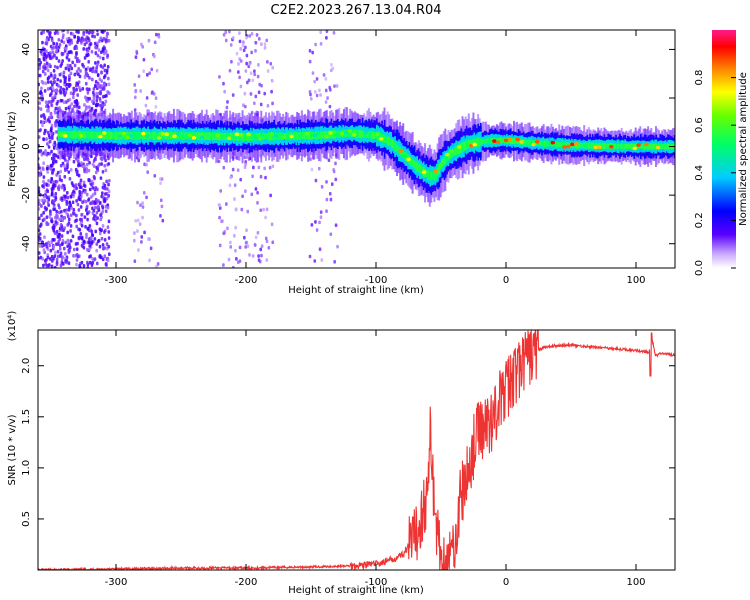  Describe the element at coordinates (506, 582) in the screenshot. I see `x-tick-label: 0` at that location.